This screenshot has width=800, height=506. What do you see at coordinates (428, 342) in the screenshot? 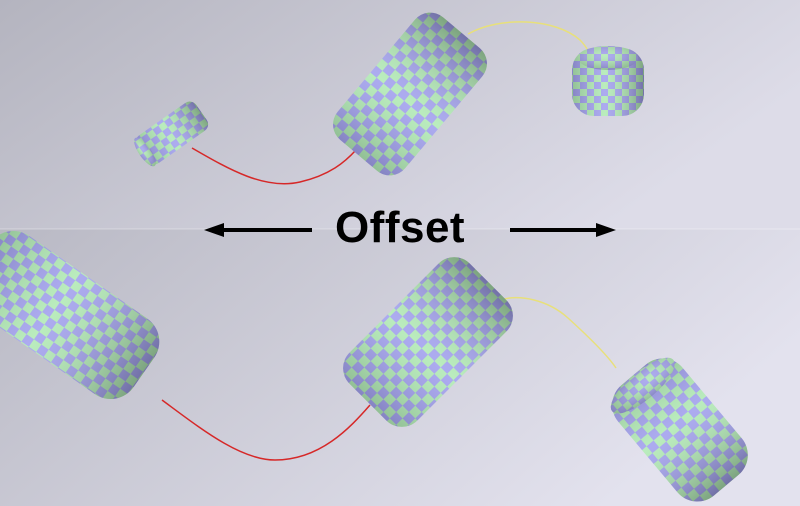
I see `bottom-cylinder-center` at bounding box center [428, 342].